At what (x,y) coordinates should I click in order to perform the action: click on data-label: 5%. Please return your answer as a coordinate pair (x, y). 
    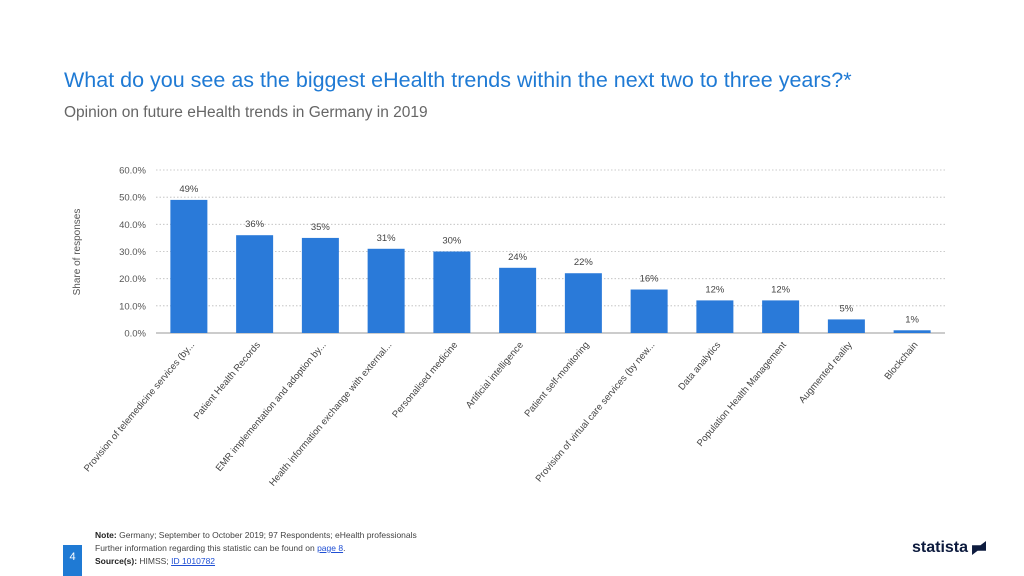
    Looking at the image, I should click on (847, 308).